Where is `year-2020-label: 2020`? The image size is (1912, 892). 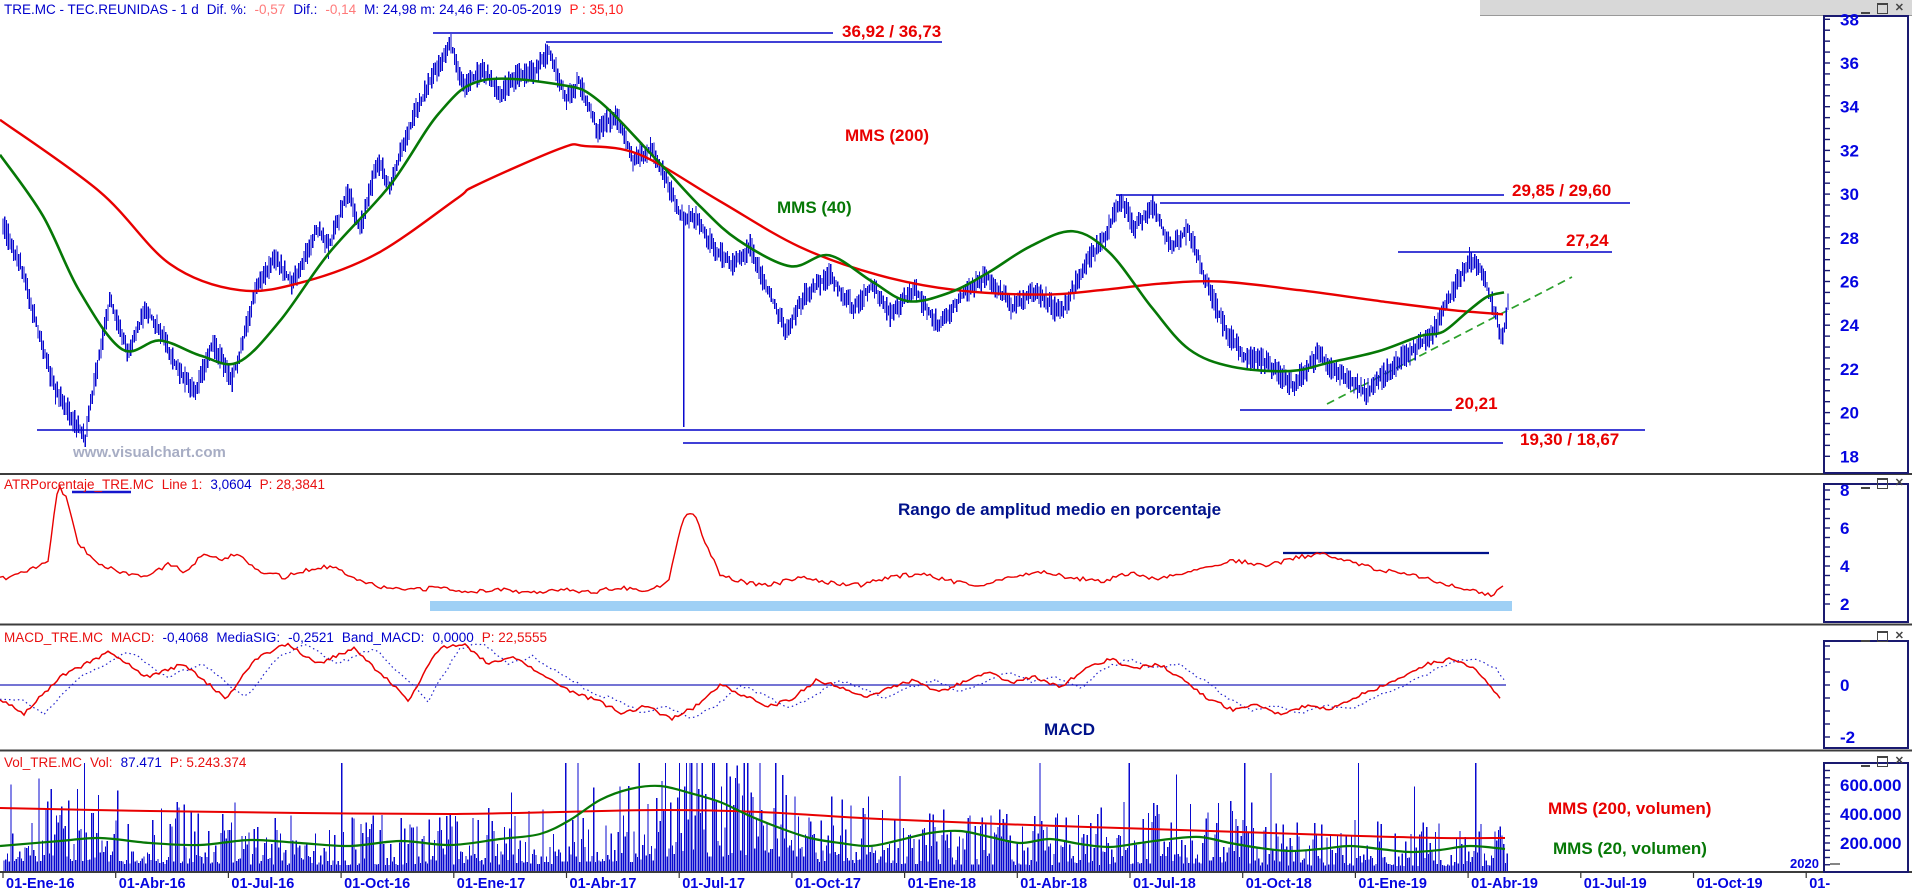 year-2020-label: 2020 is located at coordinates (1804, 863).